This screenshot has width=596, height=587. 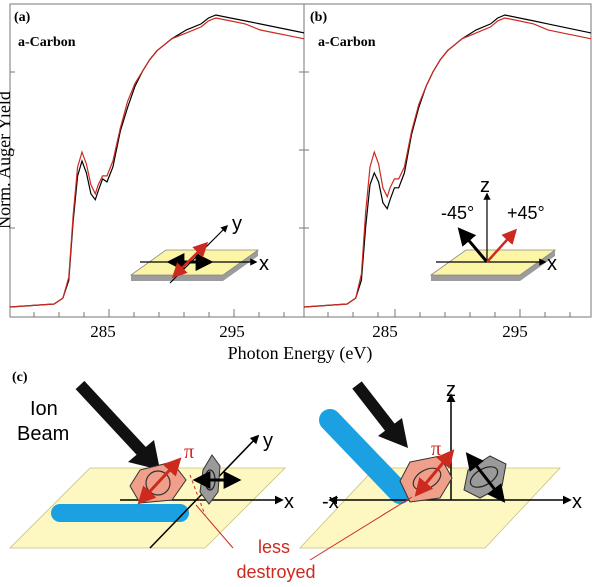 What do you see at coordinates (493, 265) in the screenshot?
I see `inset-b-plane-side` at bounding box center [493, 265].